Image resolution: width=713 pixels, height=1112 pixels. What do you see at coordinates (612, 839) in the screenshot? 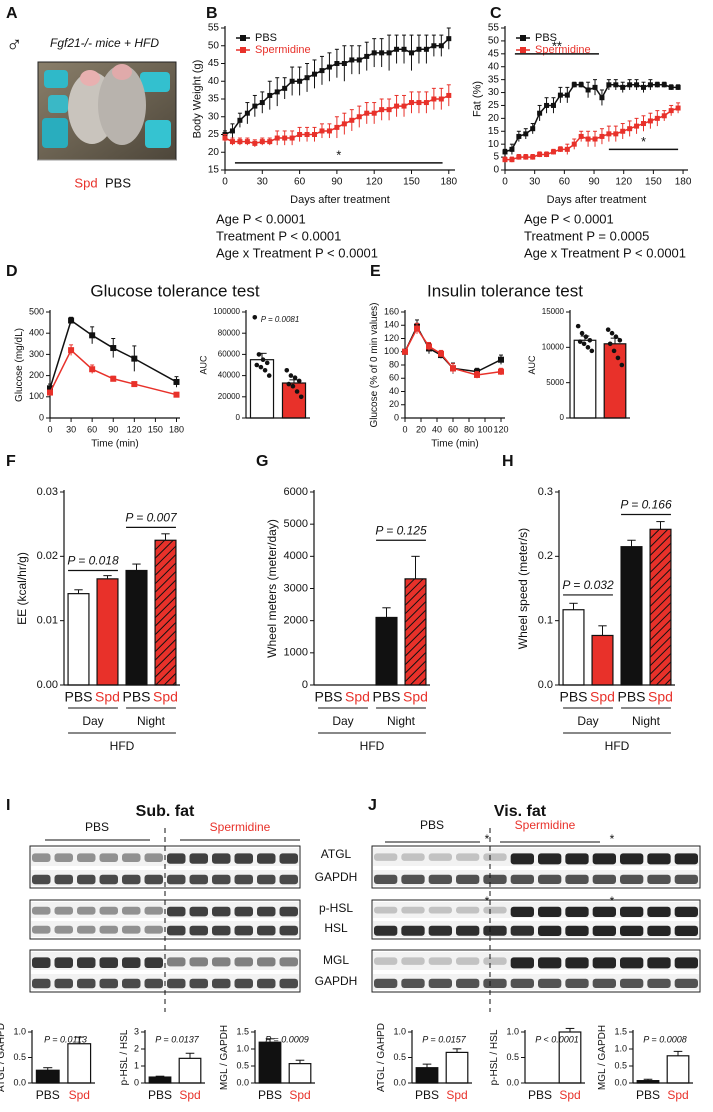
I see `asterisk: *` at bounding box center [612, 839].